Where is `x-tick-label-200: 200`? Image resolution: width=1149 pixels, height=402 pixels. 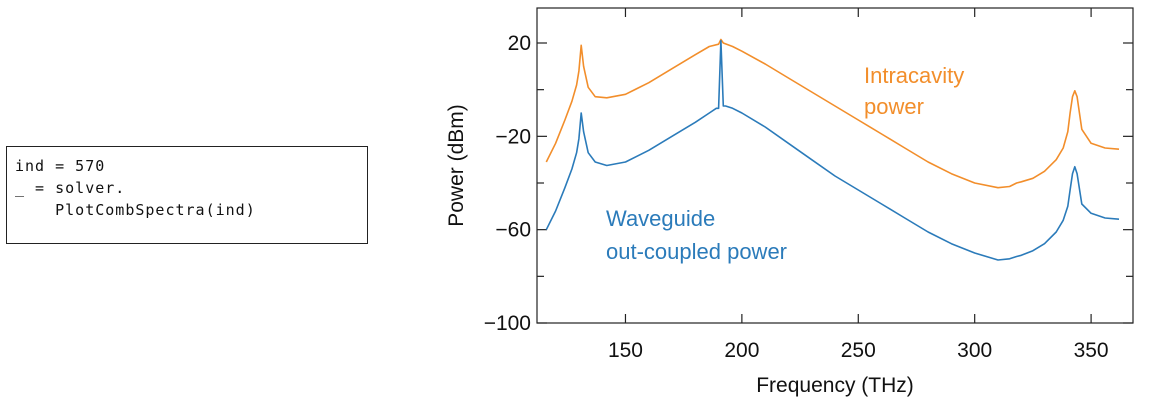 x-tick-label-200: 200 is located at coordinates (741, 350).